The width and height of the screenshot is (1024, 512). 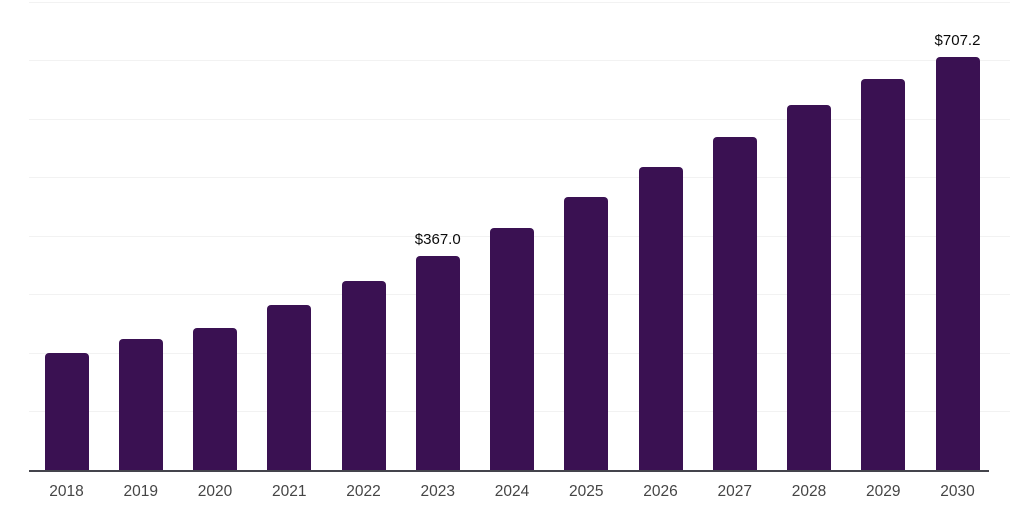 I want to click on x-axis-label-2021: 2021, so click(x=289, y=491).